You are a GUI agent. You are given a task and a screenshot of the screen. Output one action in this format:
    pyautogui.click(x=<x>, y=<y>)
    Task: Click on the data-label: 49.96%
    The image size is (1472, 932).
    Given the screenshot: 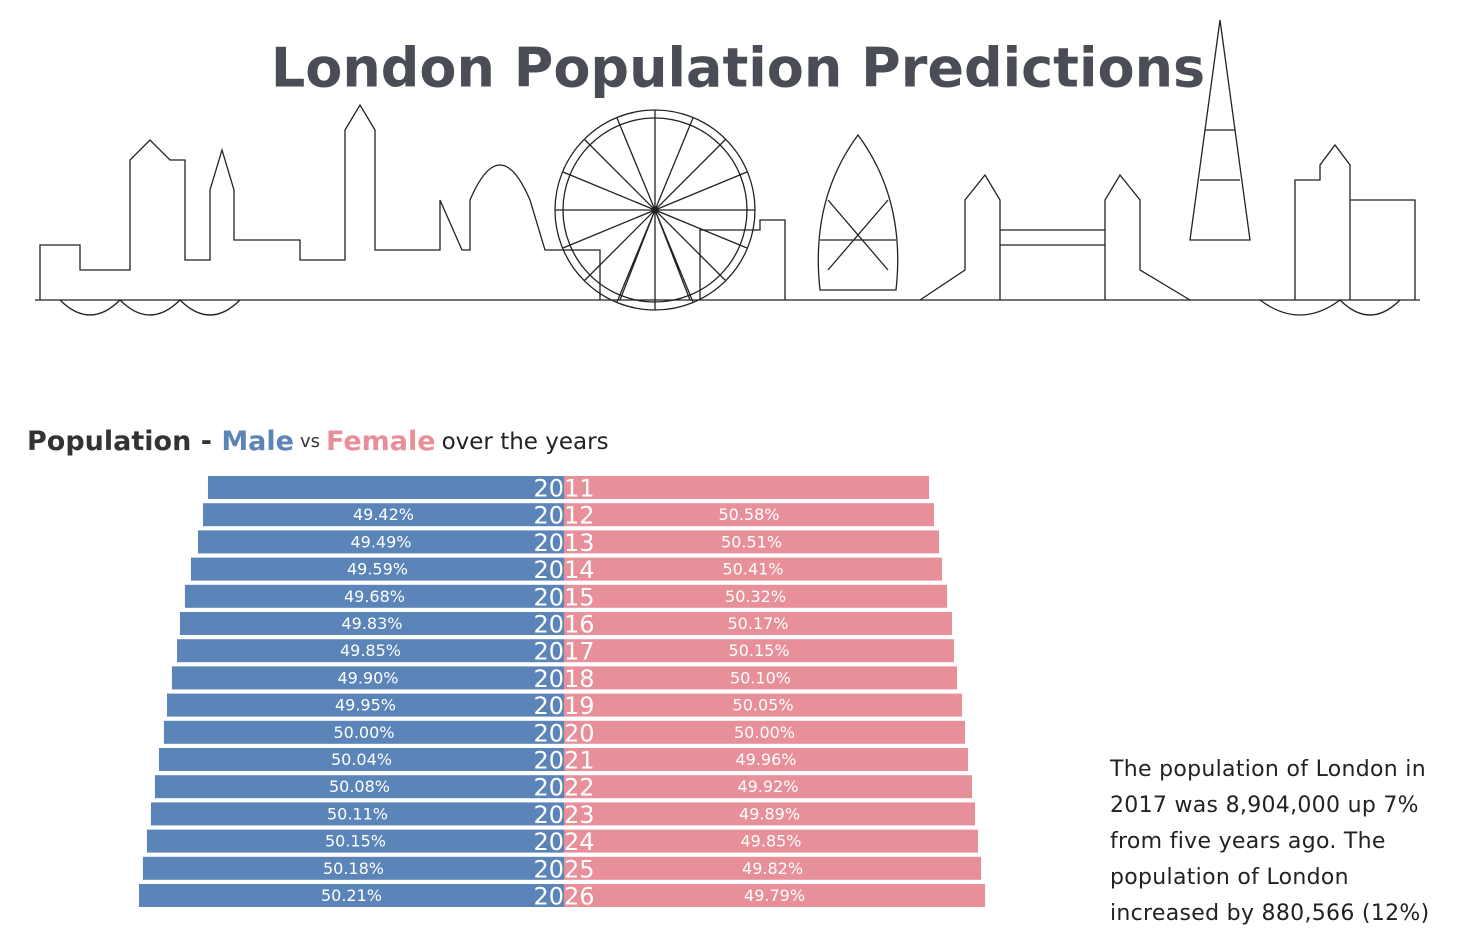 What is the action you would take?
    pyautogui.click(x=765, y=759)
    